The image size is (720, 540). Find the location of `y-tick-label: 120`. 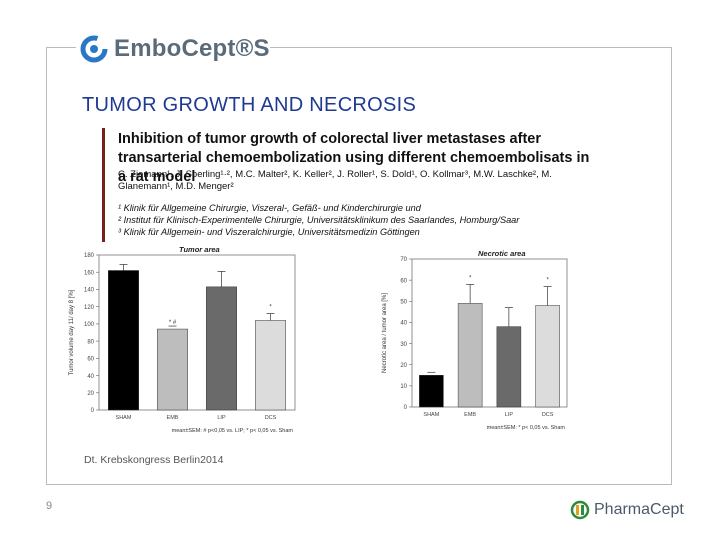

y-tick-label: 120 is located at coordinates (89, 308).